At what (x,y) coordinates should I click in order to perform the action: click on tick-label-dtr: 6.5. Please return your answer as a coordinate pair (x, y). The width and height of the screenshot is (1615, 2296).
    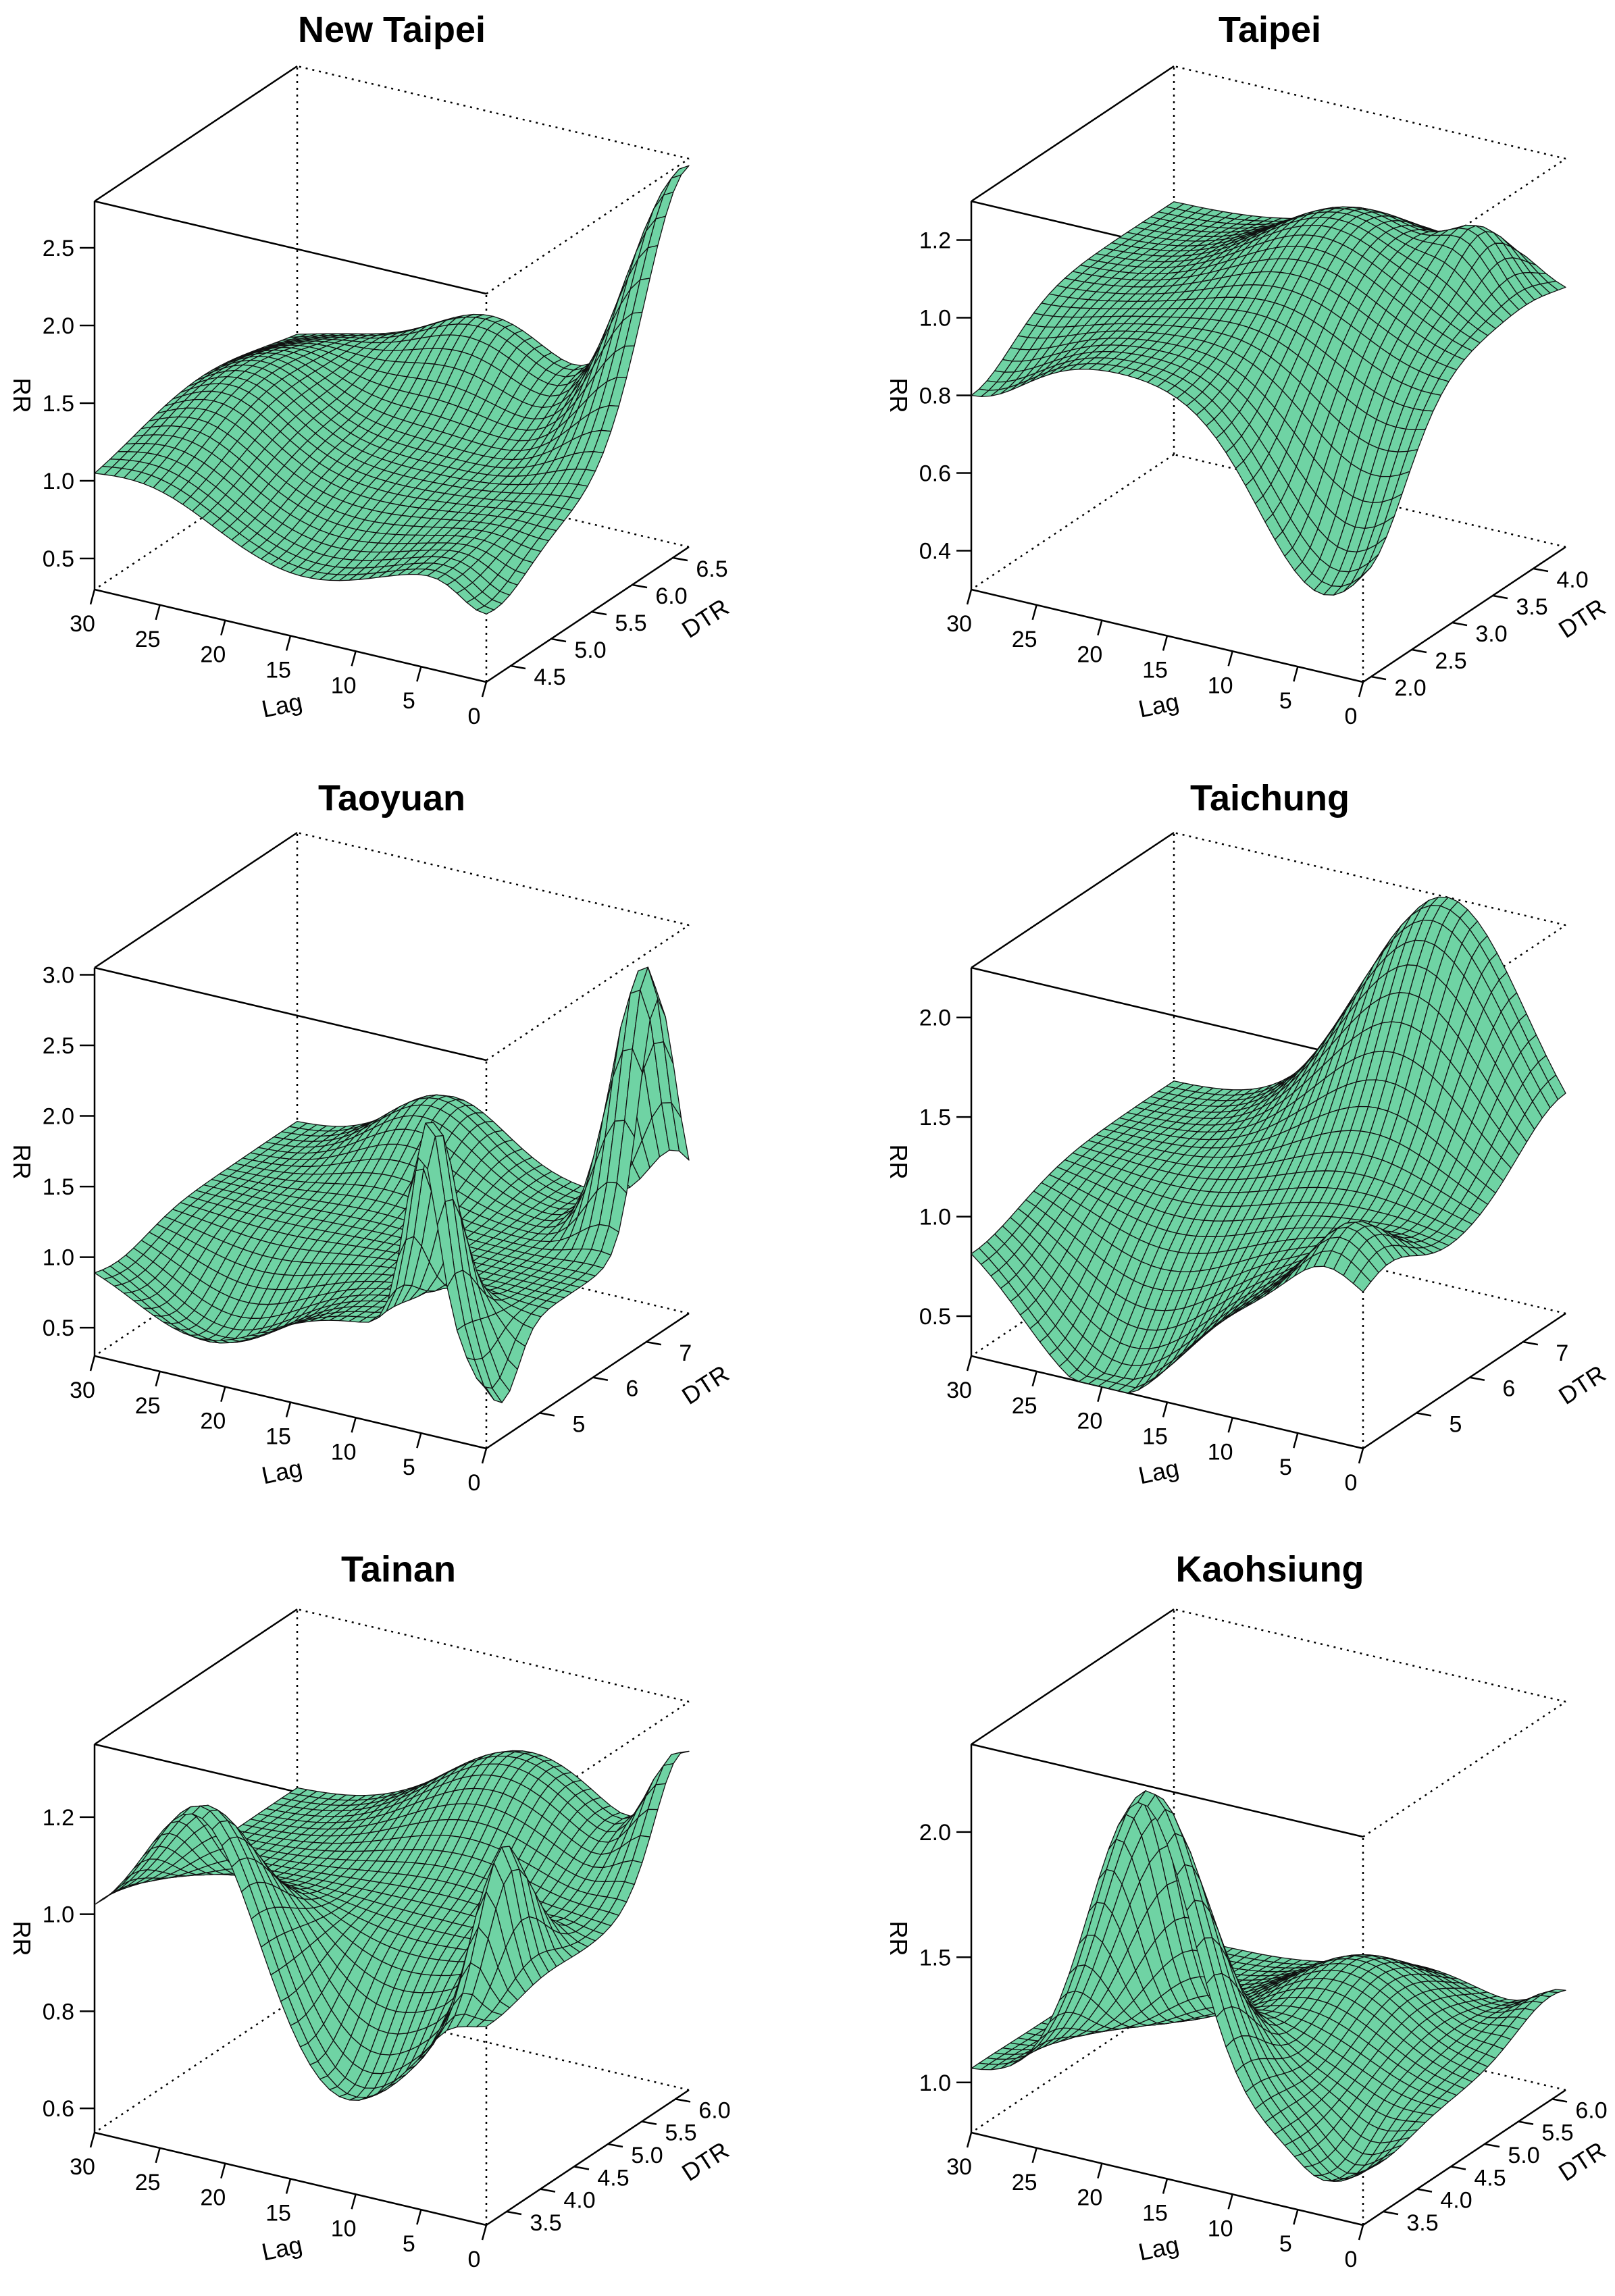
    Looking at the image, I should click on (711, 569).